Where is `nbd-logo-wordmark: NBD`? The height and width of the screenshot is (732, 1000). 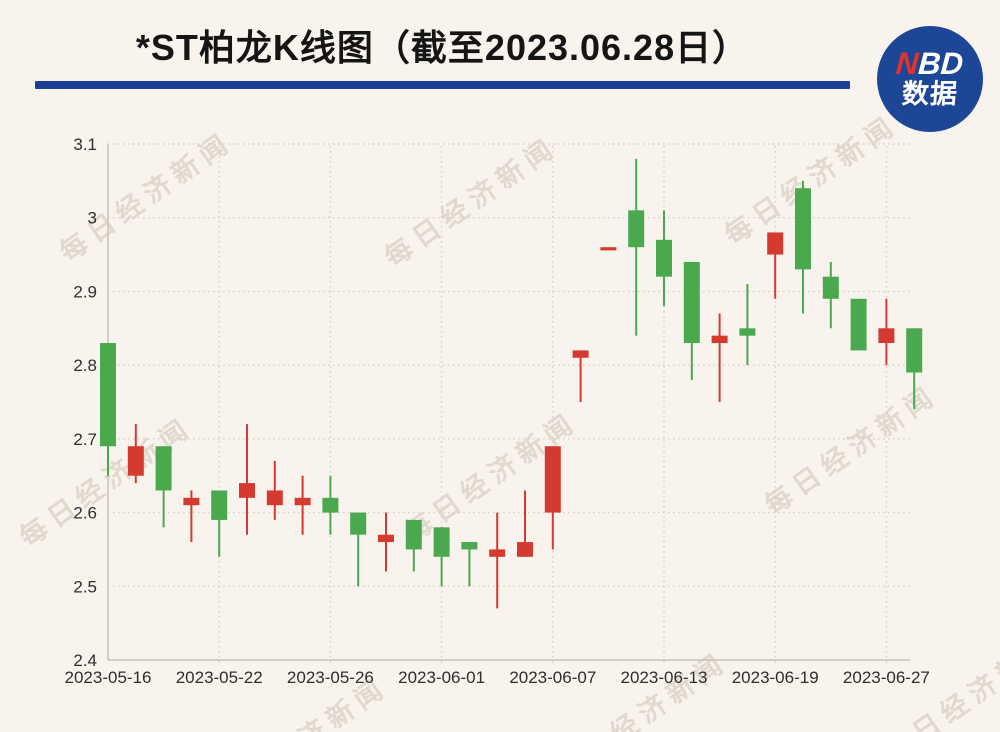 nbd-logo-wordmark: NBD is located at coordinates (930, 63).